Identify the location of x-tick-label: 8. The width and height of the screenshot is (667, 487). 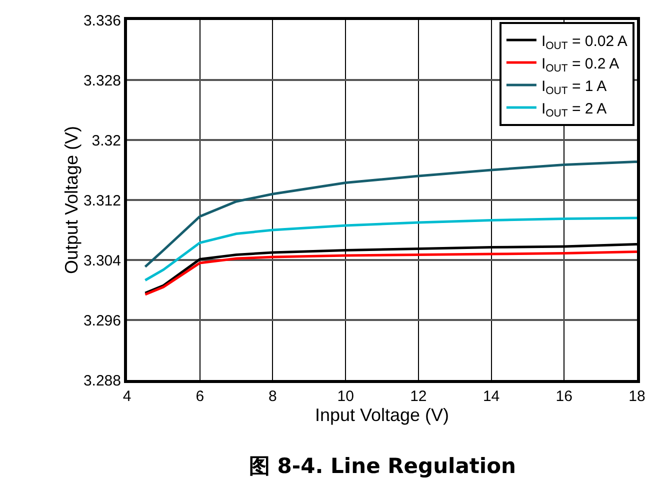
(272, 396).